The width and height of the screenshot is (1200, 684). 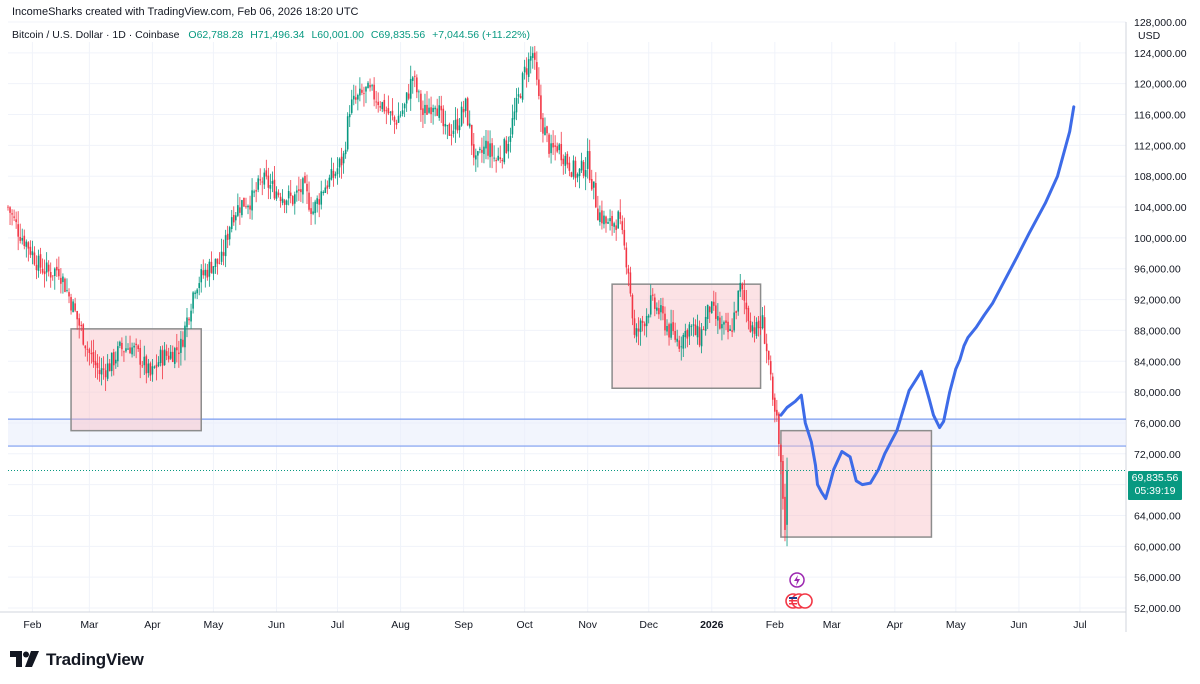 What do you see at coordinates (337, 625) in the screenshot?
I see `x-tick-label-5: Jul` at bounding box center [337, 625].